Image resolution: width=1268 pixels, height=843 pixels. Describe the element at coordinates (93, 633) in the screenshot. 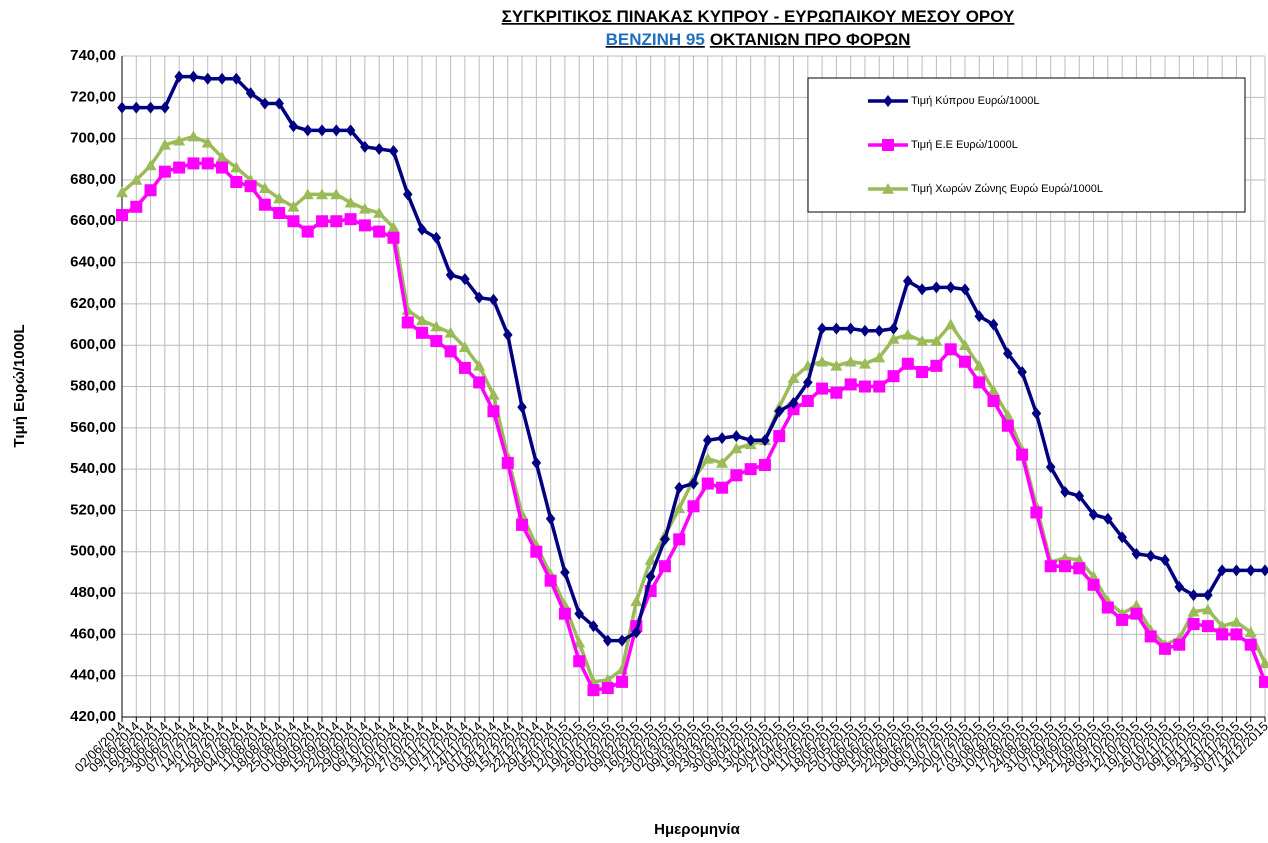

I see `y-tick-label: 460,00` at that location.